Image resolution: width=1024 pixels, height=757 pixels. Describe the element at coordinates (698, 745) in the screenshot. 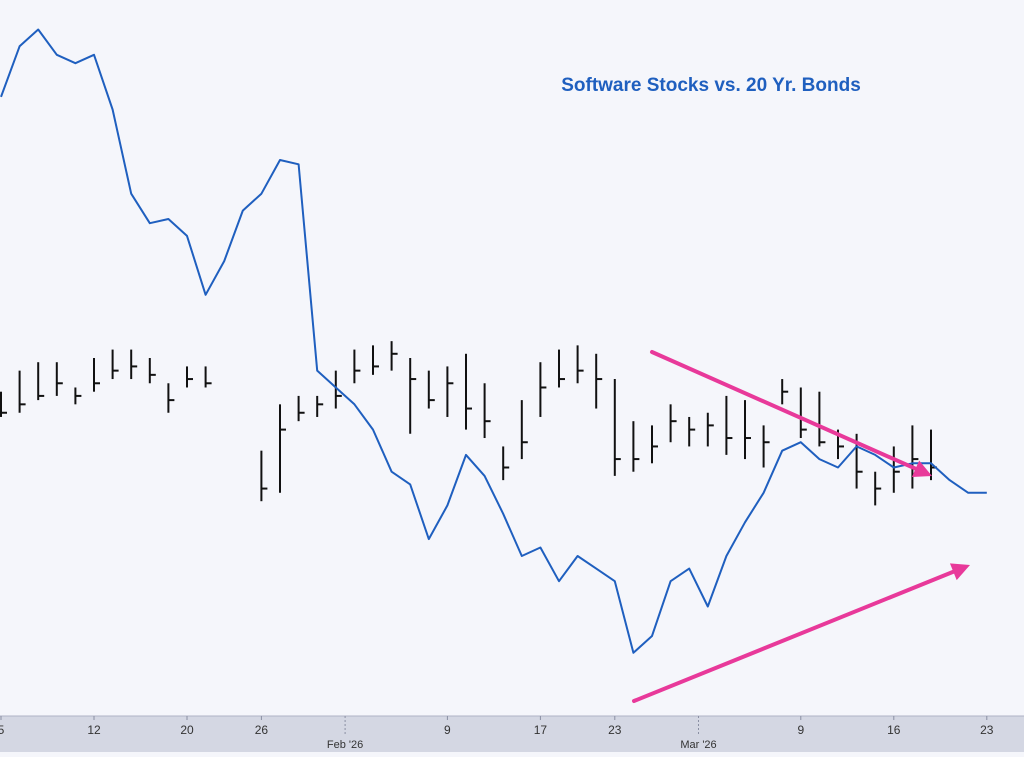

I see `month-label: Mar '26` at that location.